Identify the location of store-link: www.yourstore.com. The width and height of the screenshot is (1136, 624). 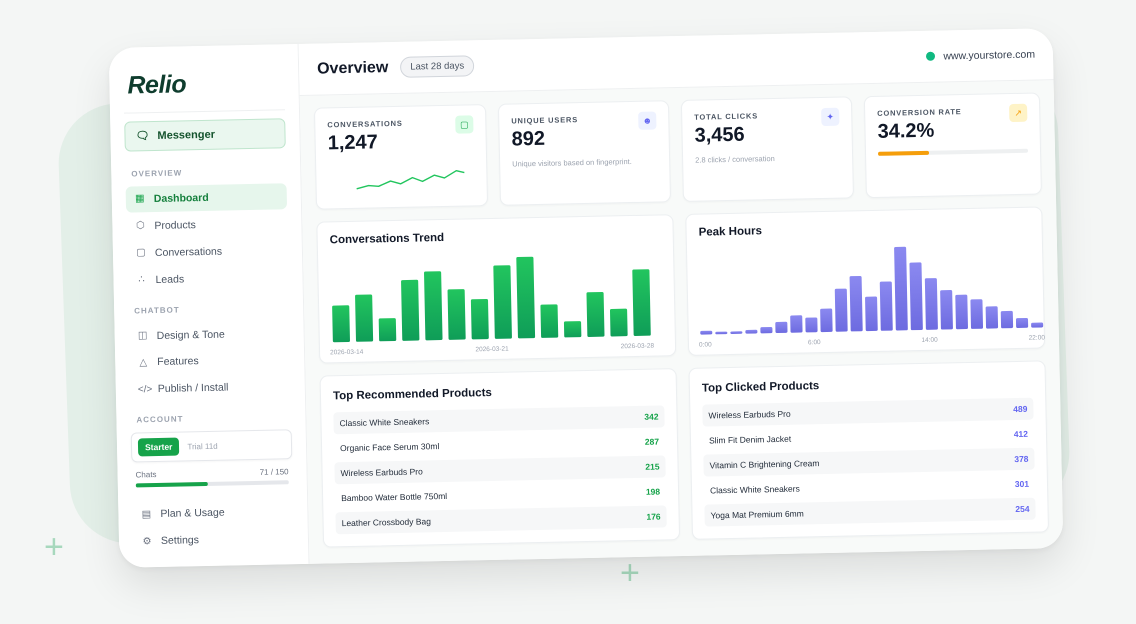
(980, 55).